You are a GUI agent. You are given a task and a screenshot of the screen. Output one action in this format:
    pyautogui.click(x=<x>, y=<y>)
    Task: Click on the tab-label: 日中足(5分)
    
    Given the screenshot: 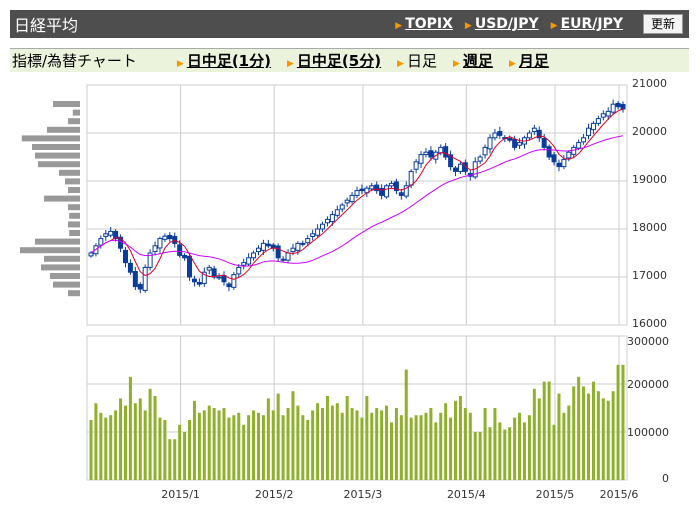 What is the action you would take?
    pyautogui.click(x=339, y=61)
    